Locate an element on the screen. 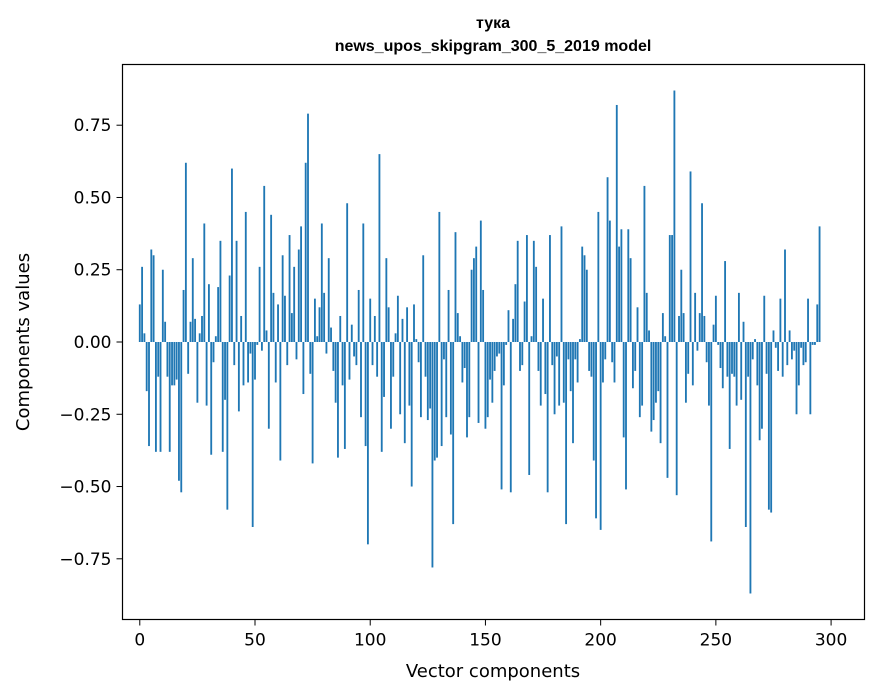 This screenshot has height=696, width=880. x-axis-label: Vector components is located at coordinates (493, 671).